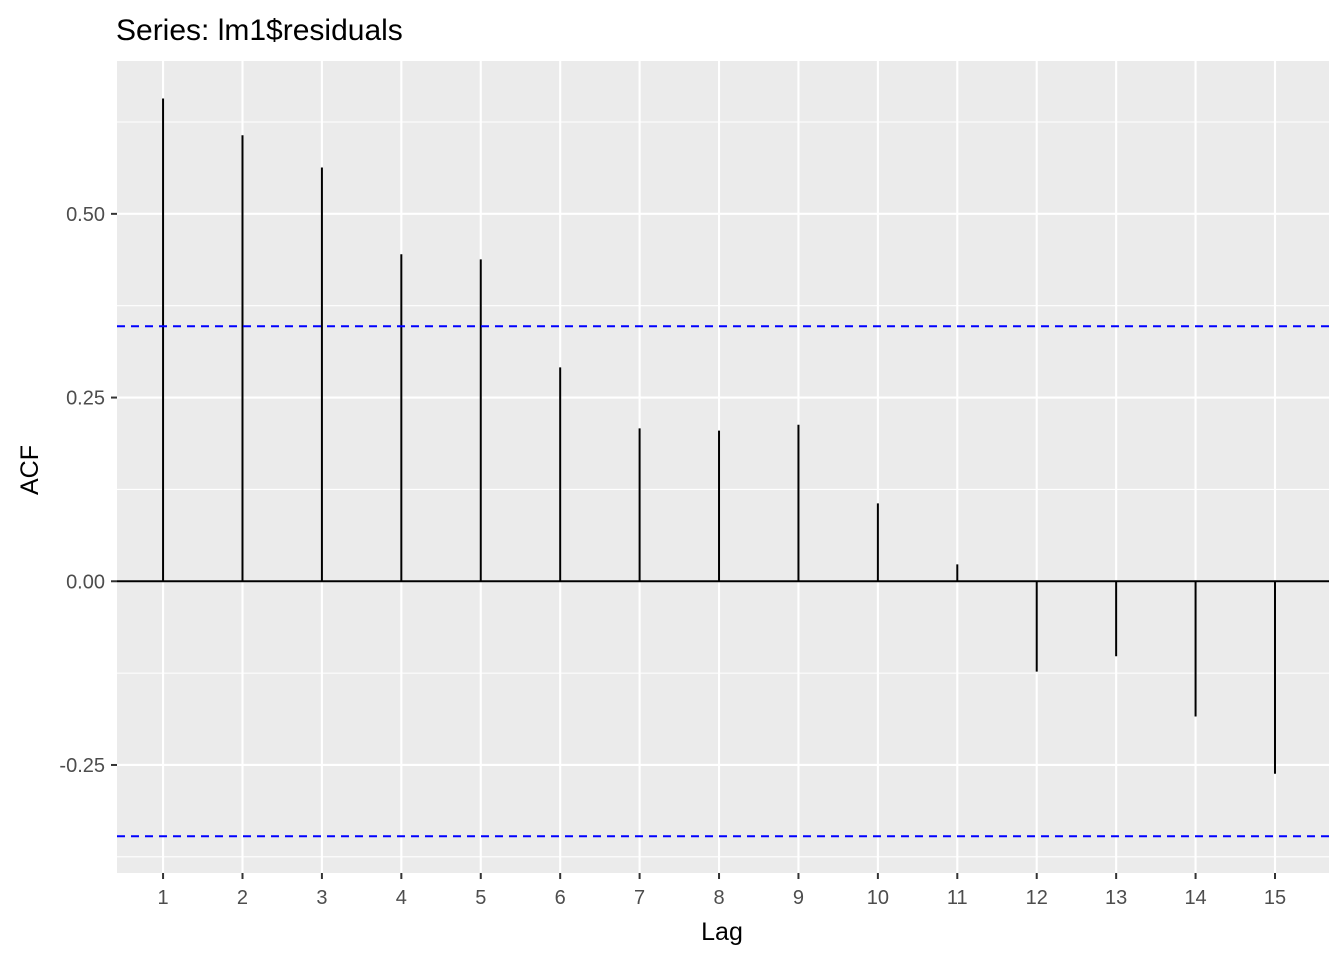 The width and height of the screenshot is (1344, 960). I want to click on x-tick-label: 8, so click(718, 898).